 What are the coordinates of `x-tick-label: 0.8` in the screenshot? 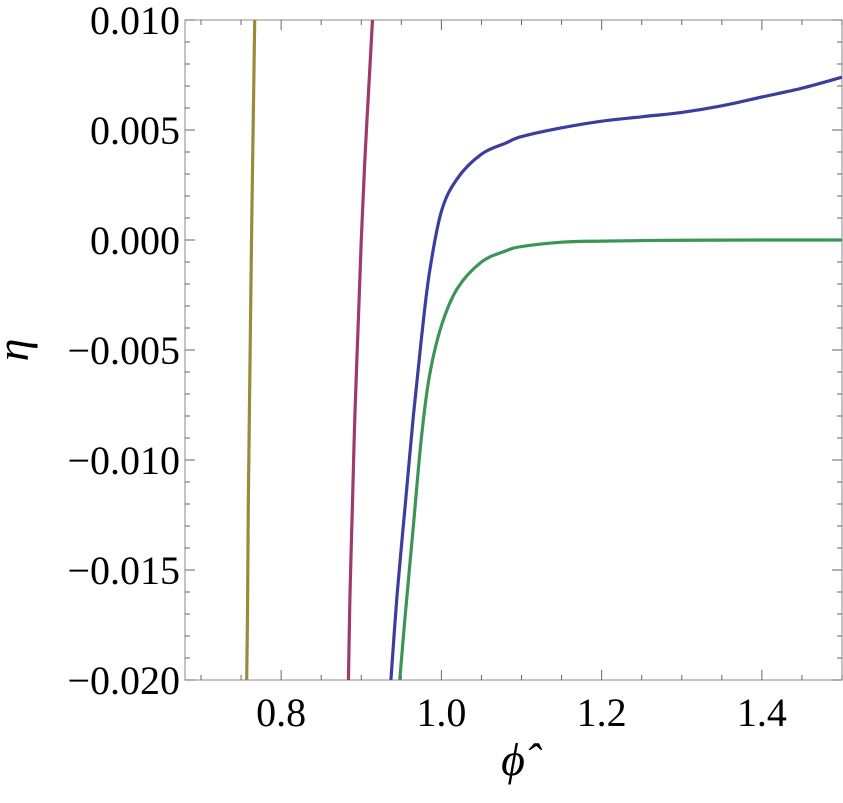 It's located at (281, 712).